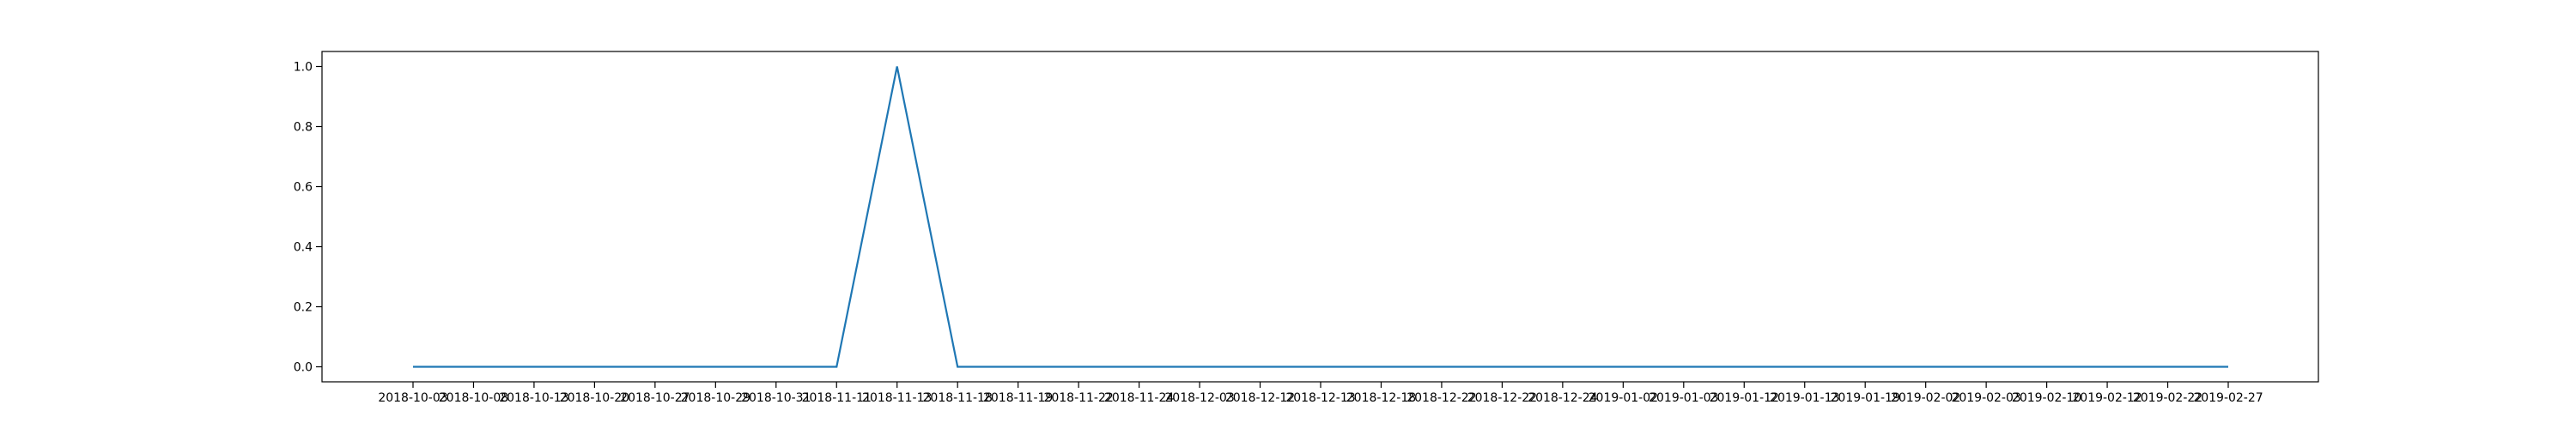 Image resolution: width=2576 pixels, height=429 pixels. Describe the element at coordinates (1744, 398) in the screenshot. I see `x-tick-label: 2019-01-12` at that location.